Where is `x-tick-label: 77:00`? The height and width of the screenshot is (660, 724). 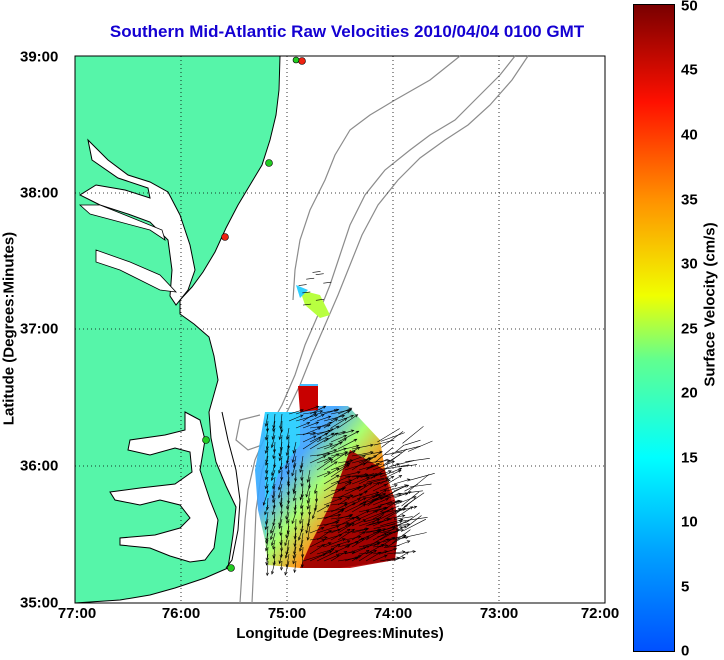
x-tick-label: 77:00 is located at coordinates (77, 613).